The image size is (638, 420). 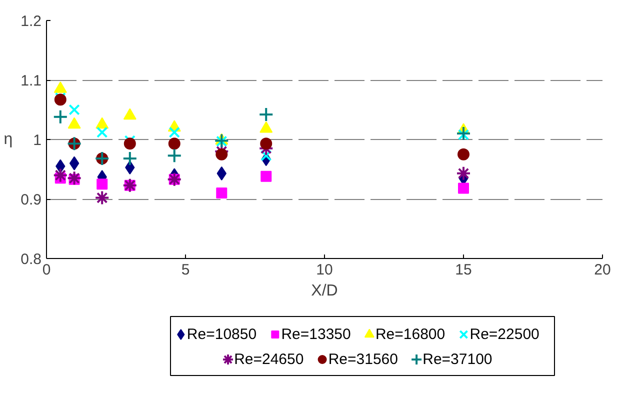 What do you see at coordinates (185, 270) in the screenshot?
I see `x-tick-label: 5` at bounding box center [185, 270].